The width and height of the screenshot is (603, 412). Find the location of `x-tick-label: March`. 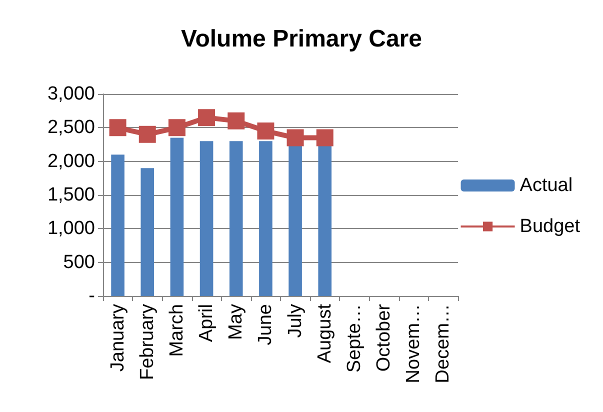

x-tick-label: March is located at coordinates (177, 330).